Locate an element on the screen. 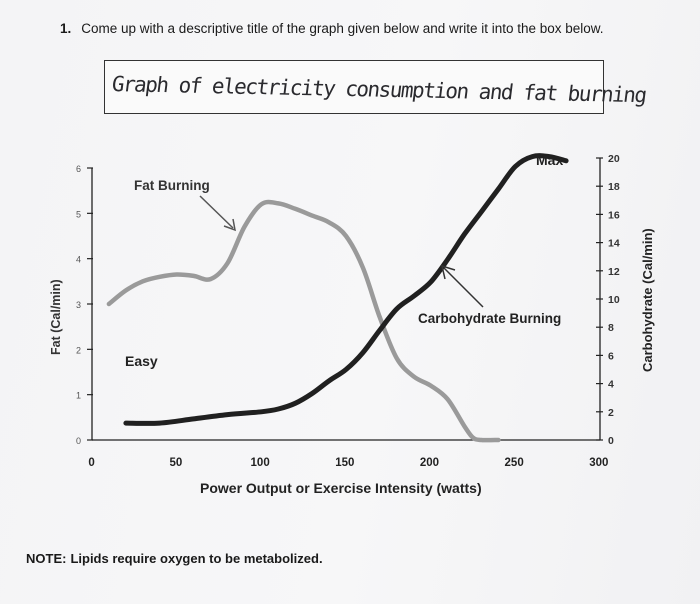  x-axis-ticks: 0 50 100 150 200 250 300 is located at coordinates (348, 463).